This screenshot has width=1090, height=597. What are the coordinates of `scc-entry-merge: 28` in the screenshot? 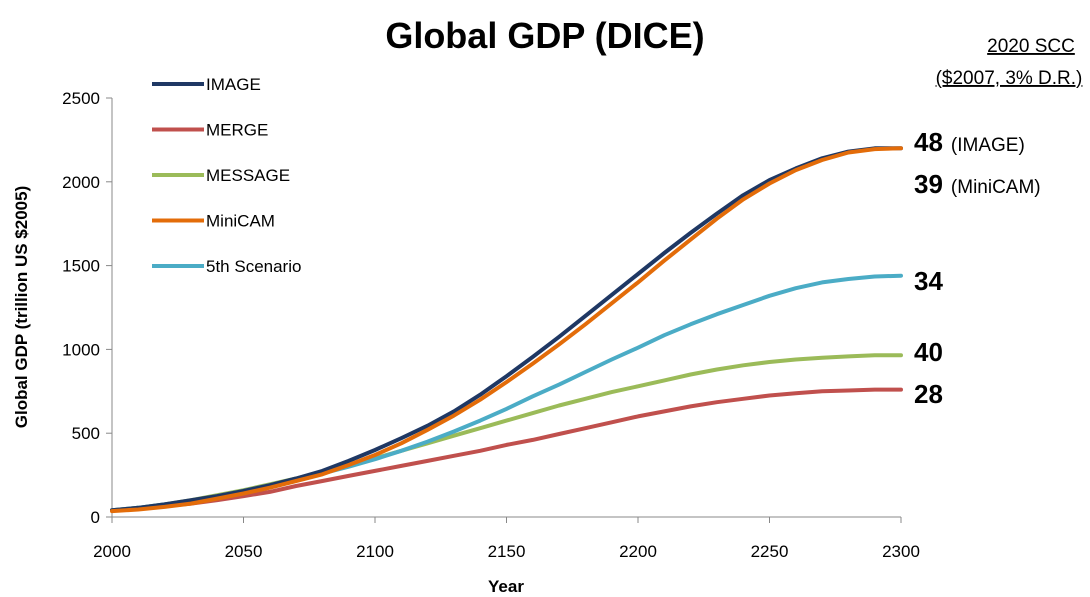 It's located at (928, 394).